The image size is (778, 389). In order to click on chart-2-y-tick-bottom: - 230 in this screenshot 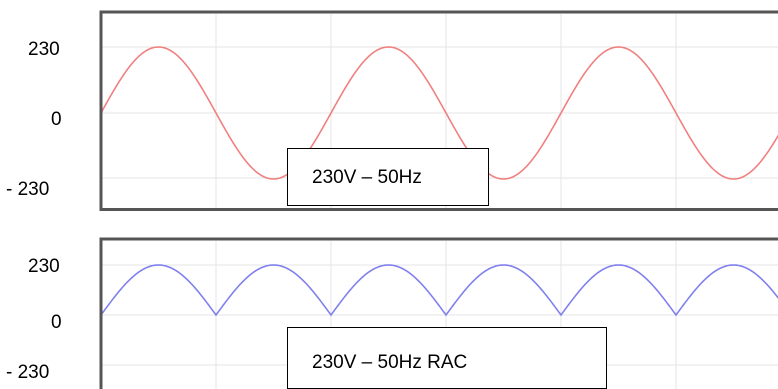, I will do `click(27, 372)`.